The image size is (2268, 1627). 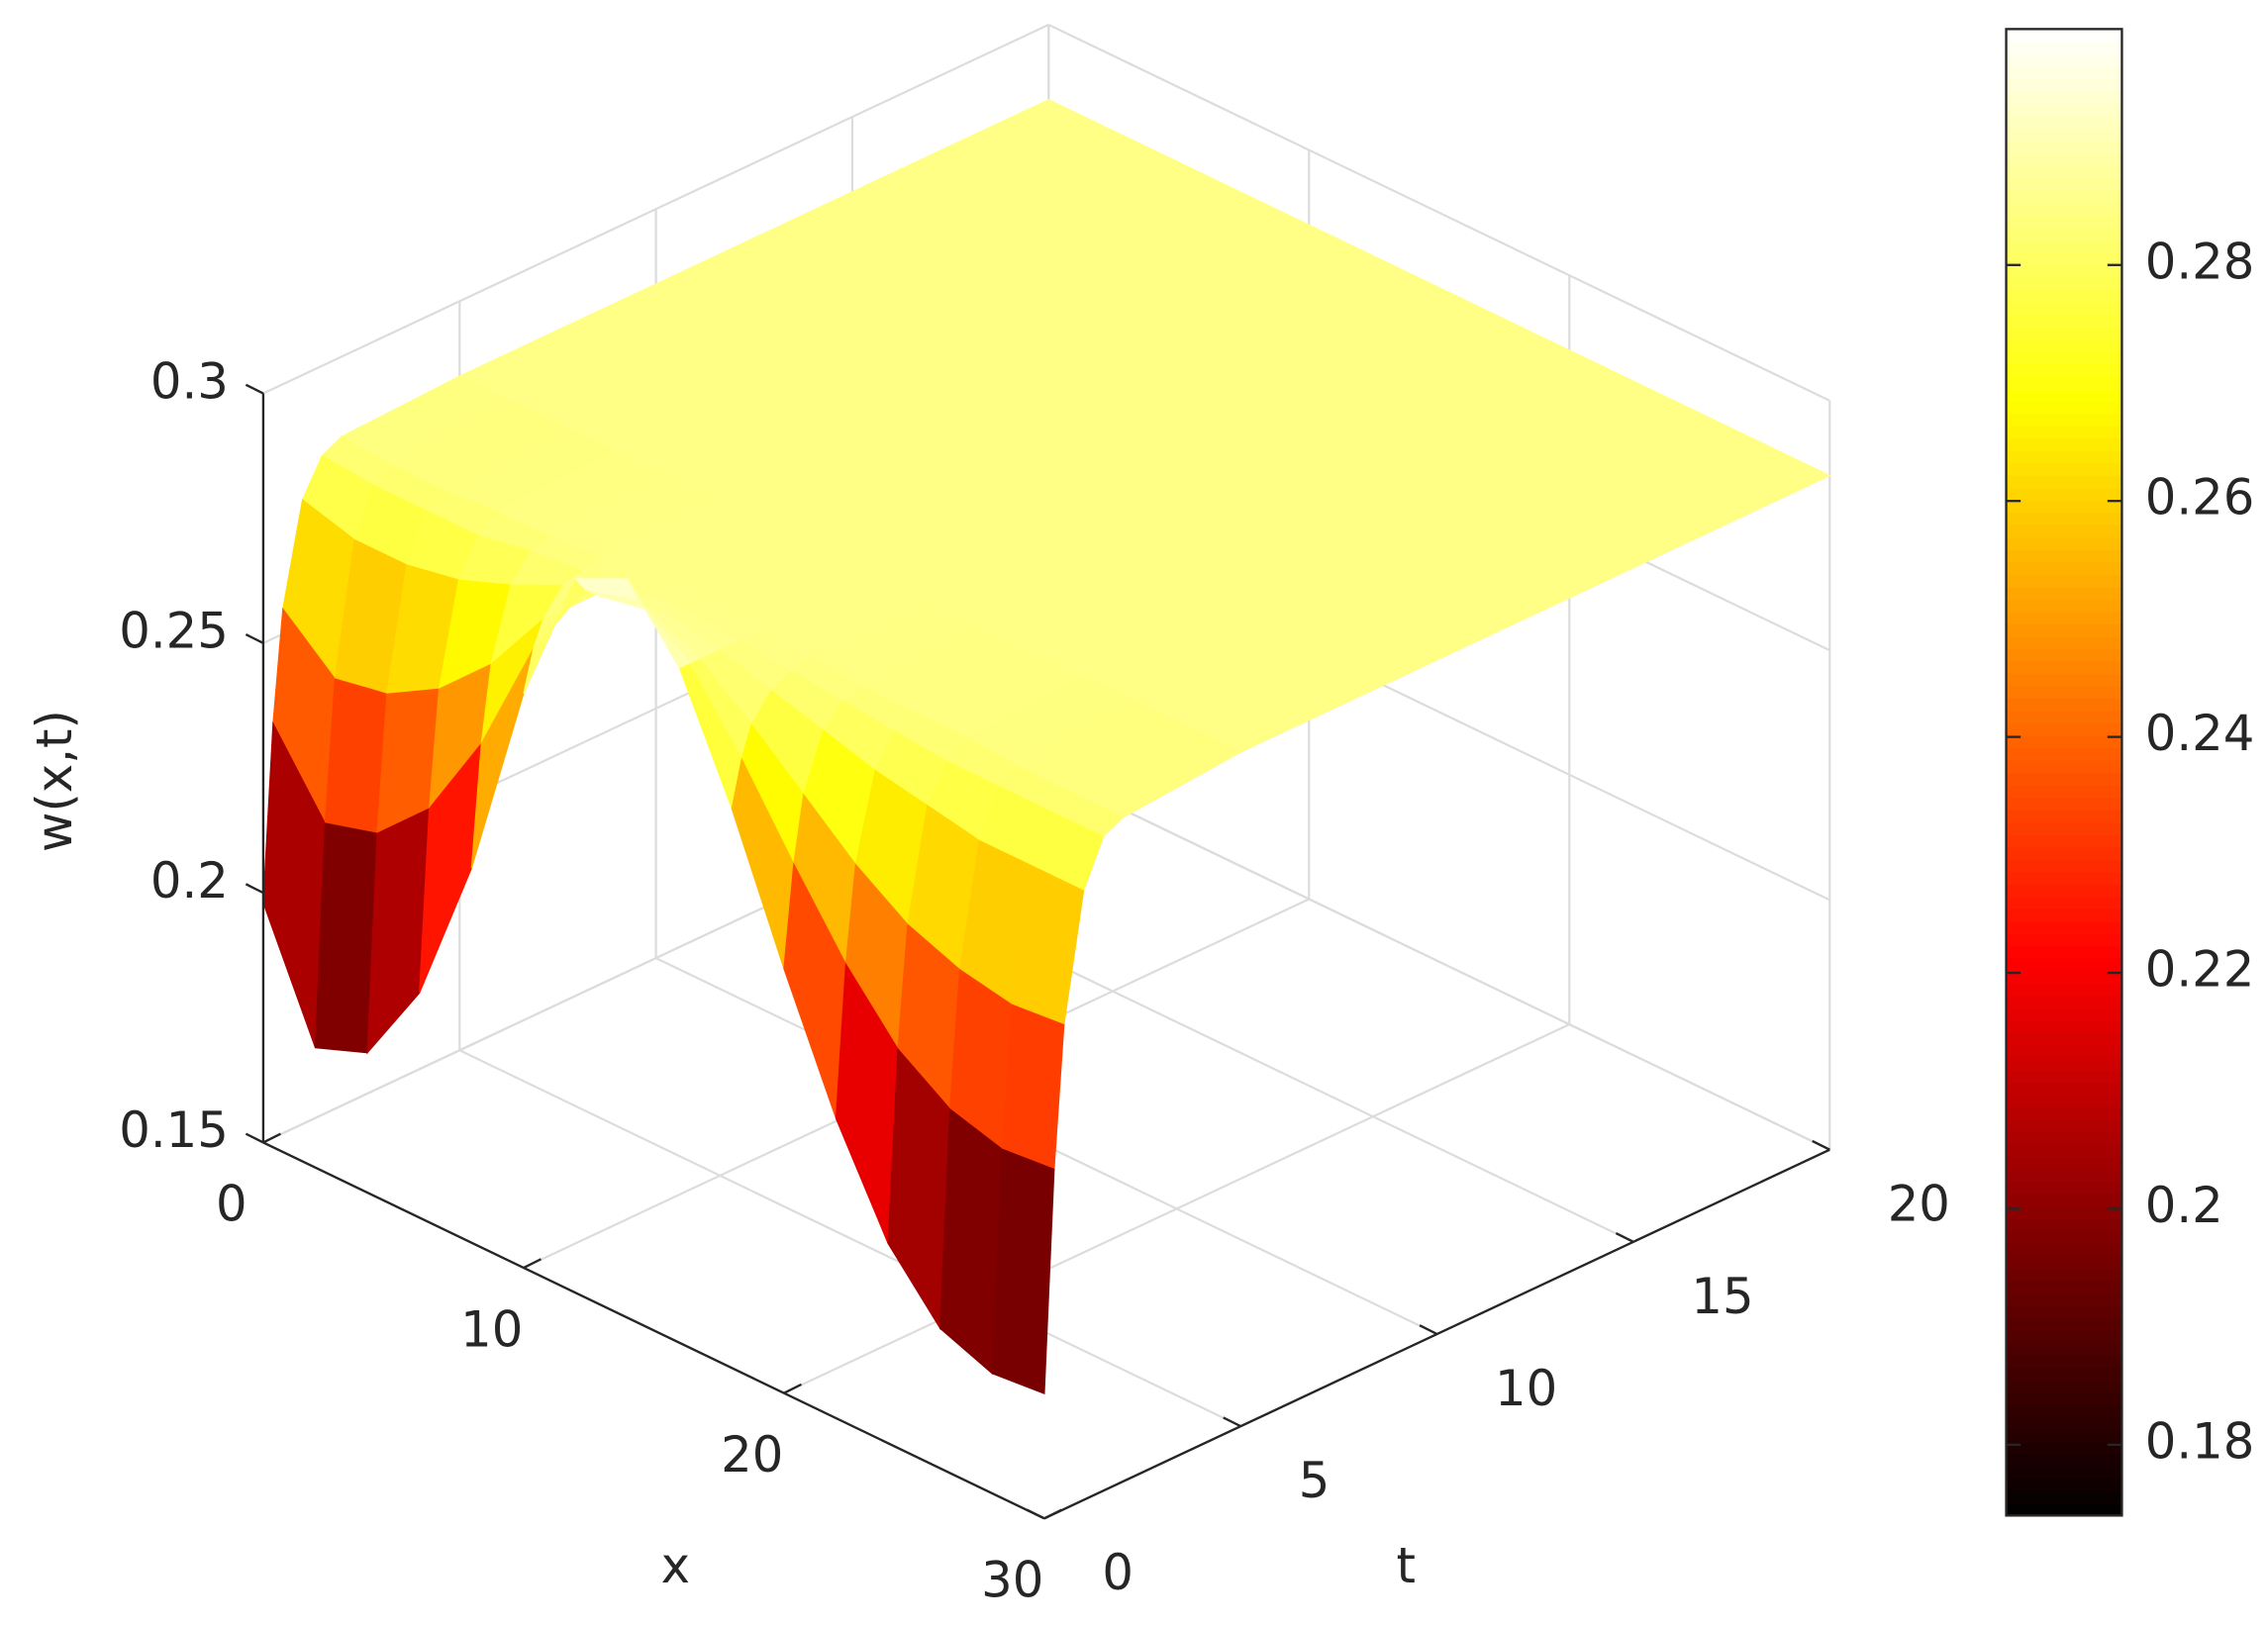 What do you see at coordinates (2200, 497) in the screenshot?
I see `colorbar-tick-label: 0.26` at bounding box center [2200, 497].